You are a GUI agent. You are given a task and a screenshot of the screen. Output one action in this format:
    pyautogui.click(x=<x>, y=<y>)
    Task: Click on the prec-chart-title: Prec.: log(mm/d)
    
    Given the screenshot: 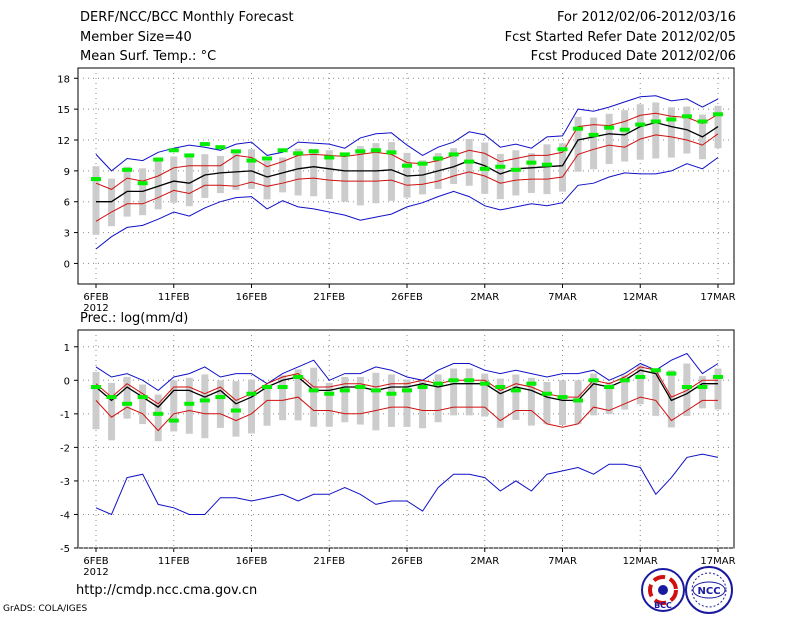 What is the action you would take?
    pyautogui.click(x=134, y=318)
    